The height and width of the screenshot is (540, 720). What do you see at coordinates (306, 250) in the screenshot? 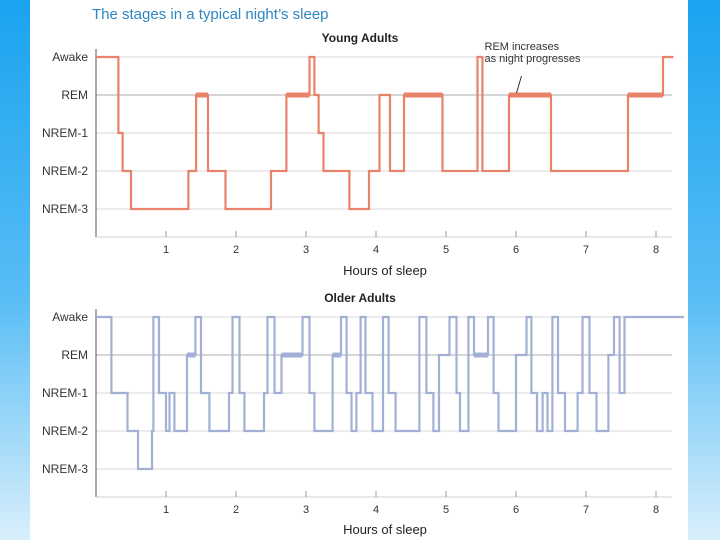
I see `young-tick-label: 3` at bounding box center [306, 250].